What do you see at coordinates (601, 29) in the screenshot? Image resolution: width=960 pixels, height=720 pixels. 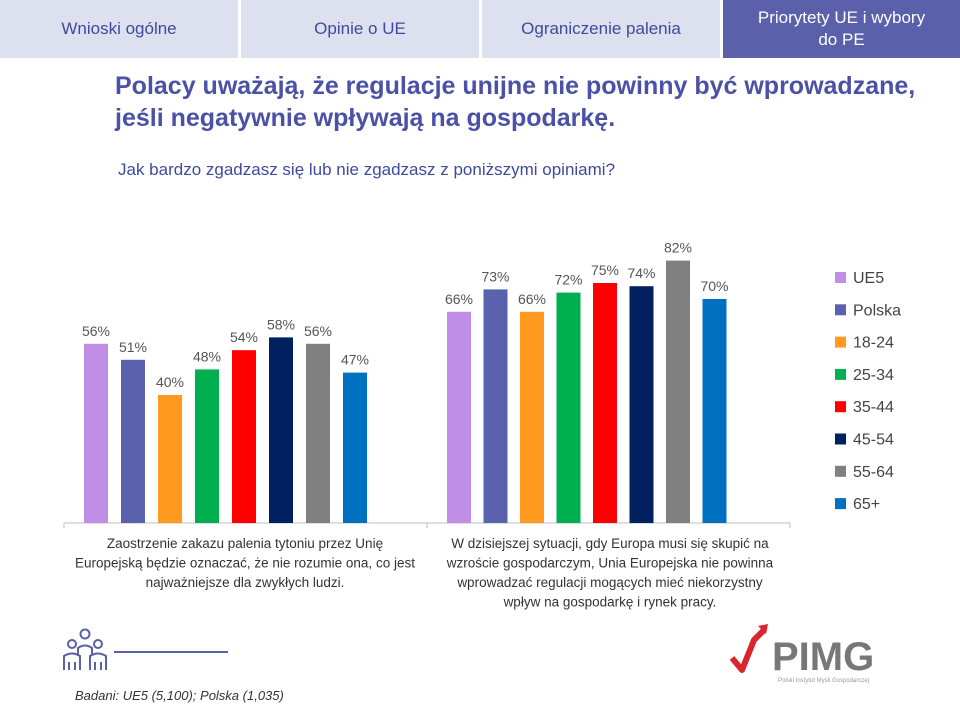 I see `tab-ograniczenie-palenia: Ograniczenie palenia` at bounding box center [601, 29].